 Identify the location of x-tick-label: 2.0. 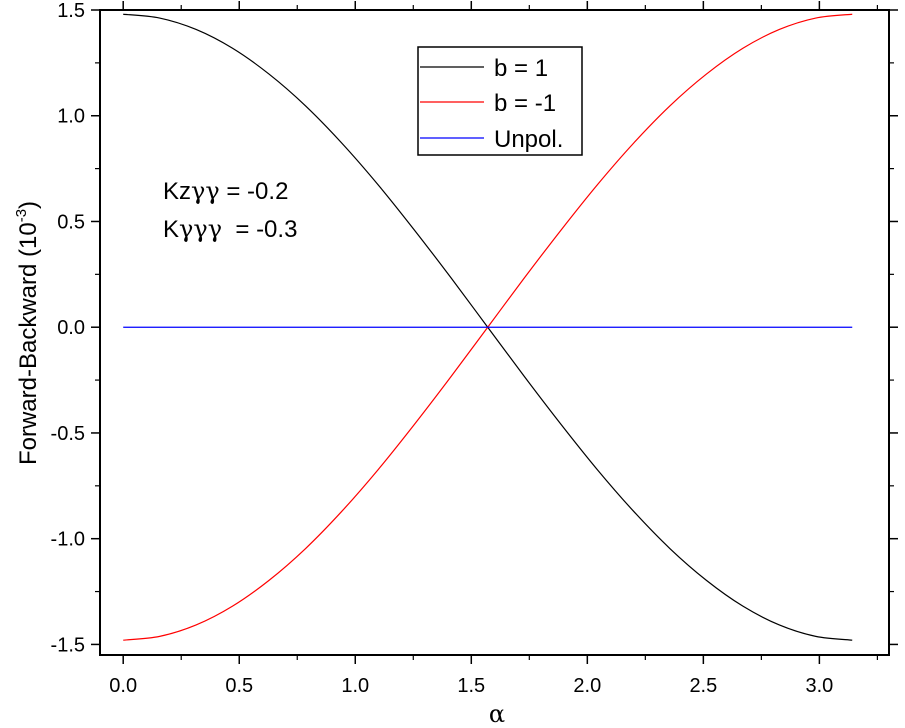
(587, 686).